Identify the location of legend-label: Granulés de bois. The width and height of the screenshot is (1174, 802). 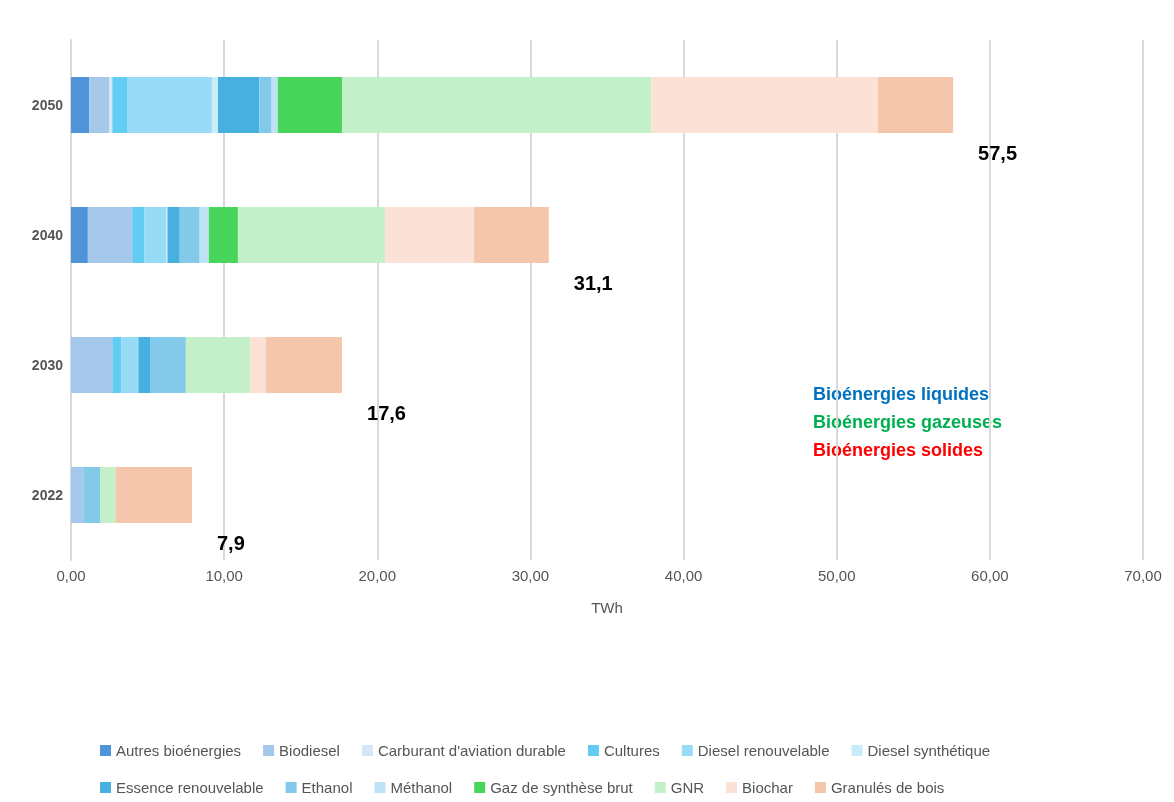
(887, 787).